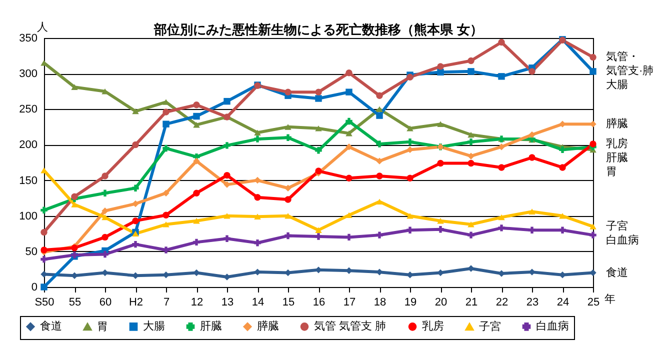  Describe the element at coordinates (51, 326) in the screenshot. I see `legend-label: 食道` at that location.